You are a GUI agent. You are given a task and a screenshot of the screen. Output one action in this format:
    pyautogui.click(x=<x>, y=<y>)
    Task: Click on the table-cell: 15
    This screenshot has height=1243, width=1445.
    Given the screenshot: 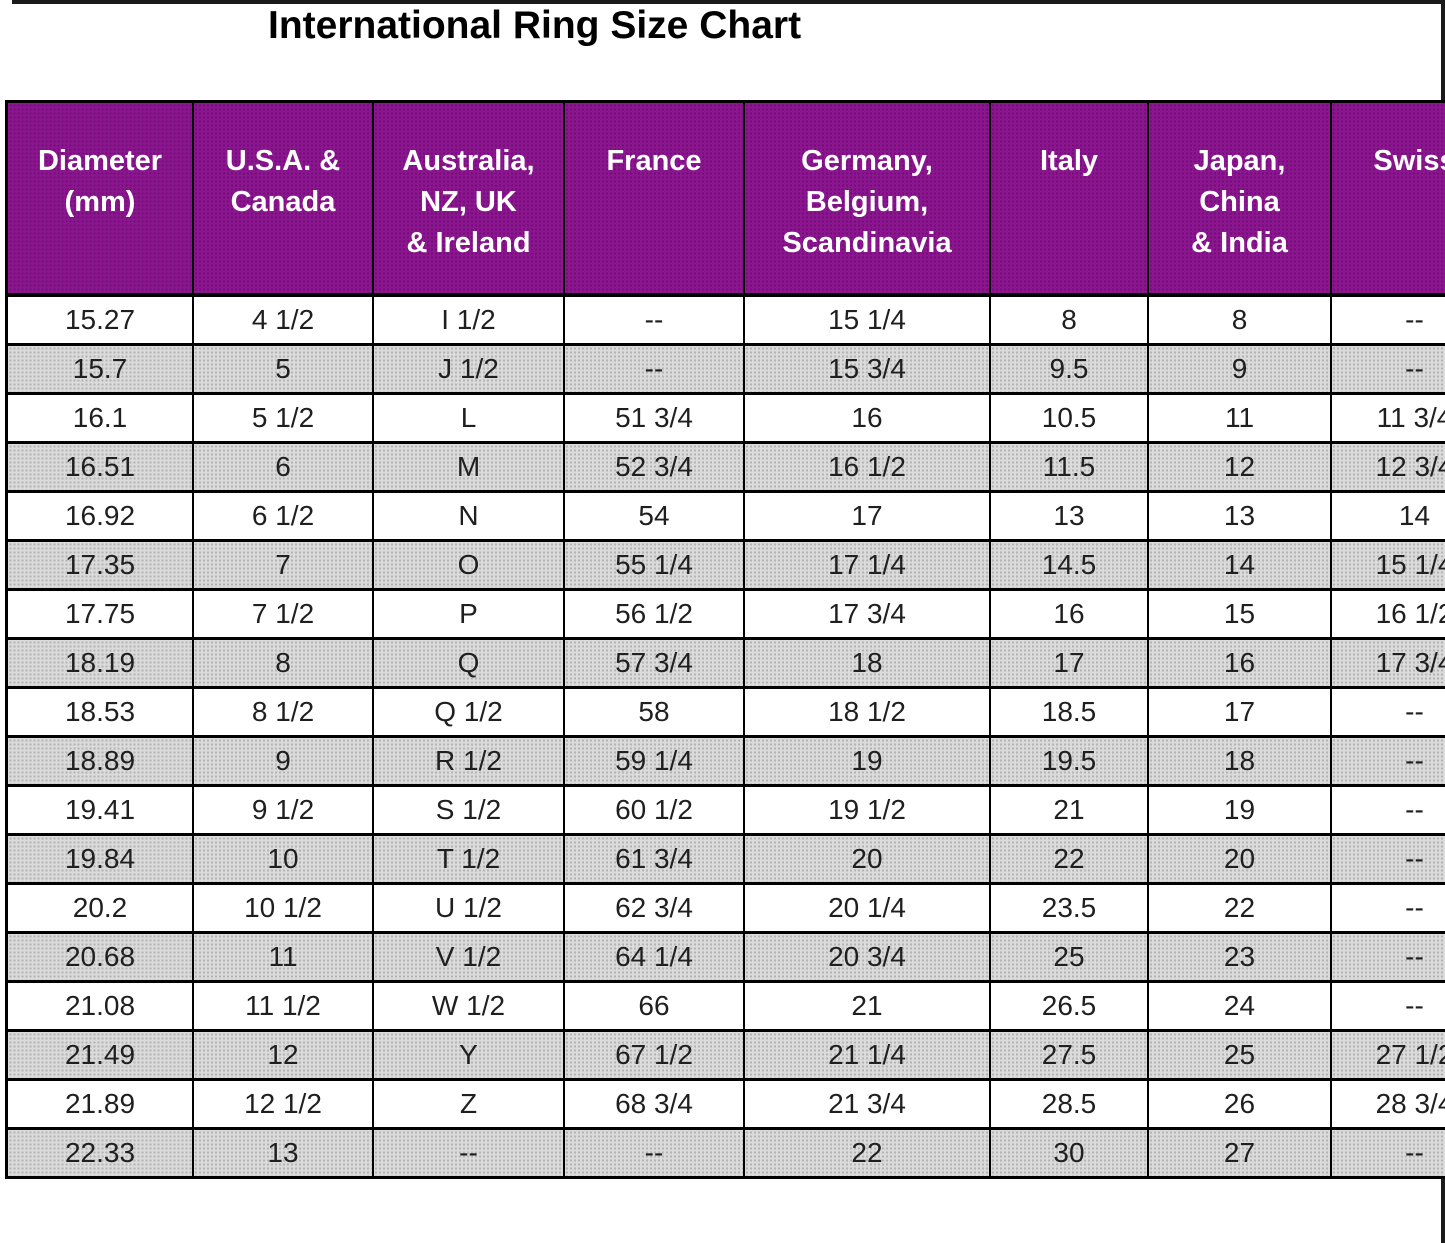 What is the action you would take?
    pyautogui.click(x=1239, y=614)
    